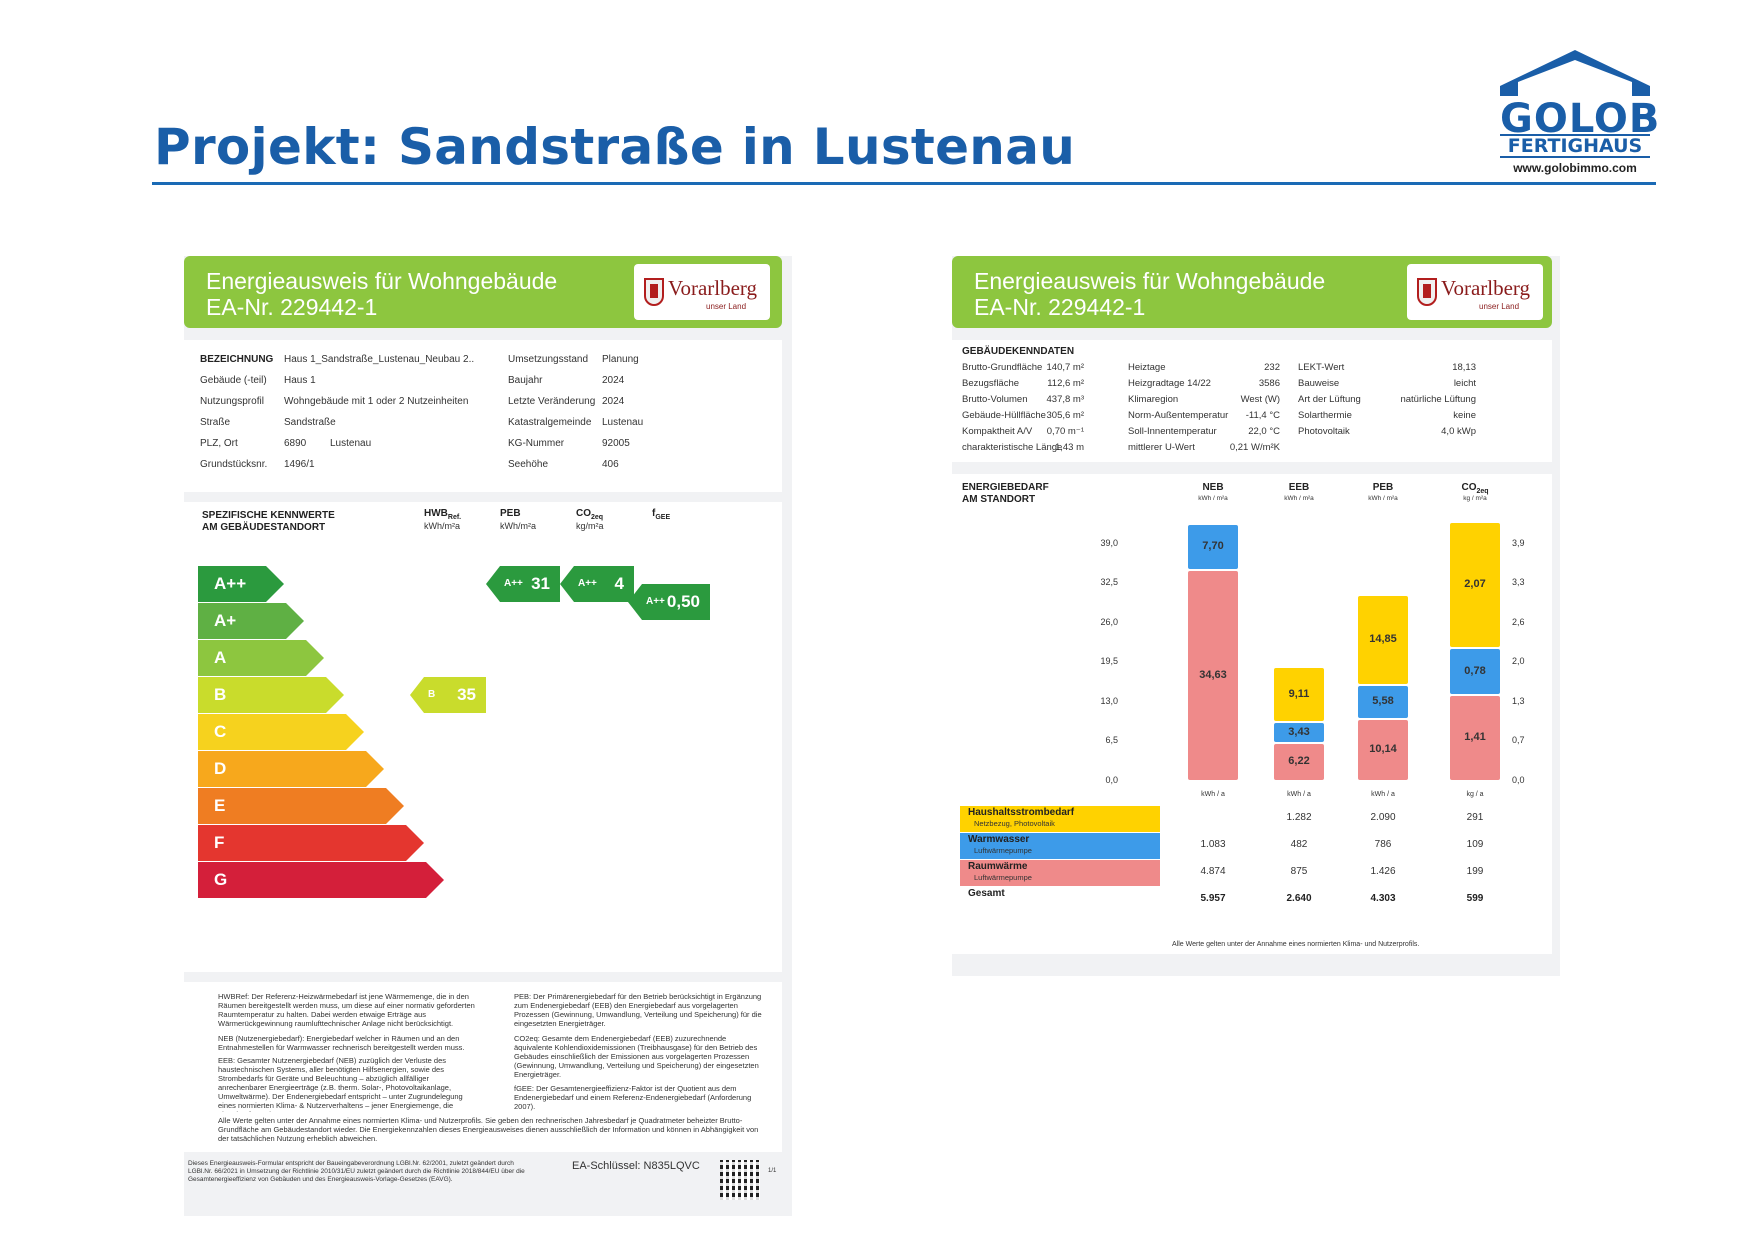 Image resolution: width=1754 pixels, height=1241 pixels. What do you see at coordinates (1383, 817) in the screenshot?
I see `row-value: 2.090` at bounding box center [1383, 817].